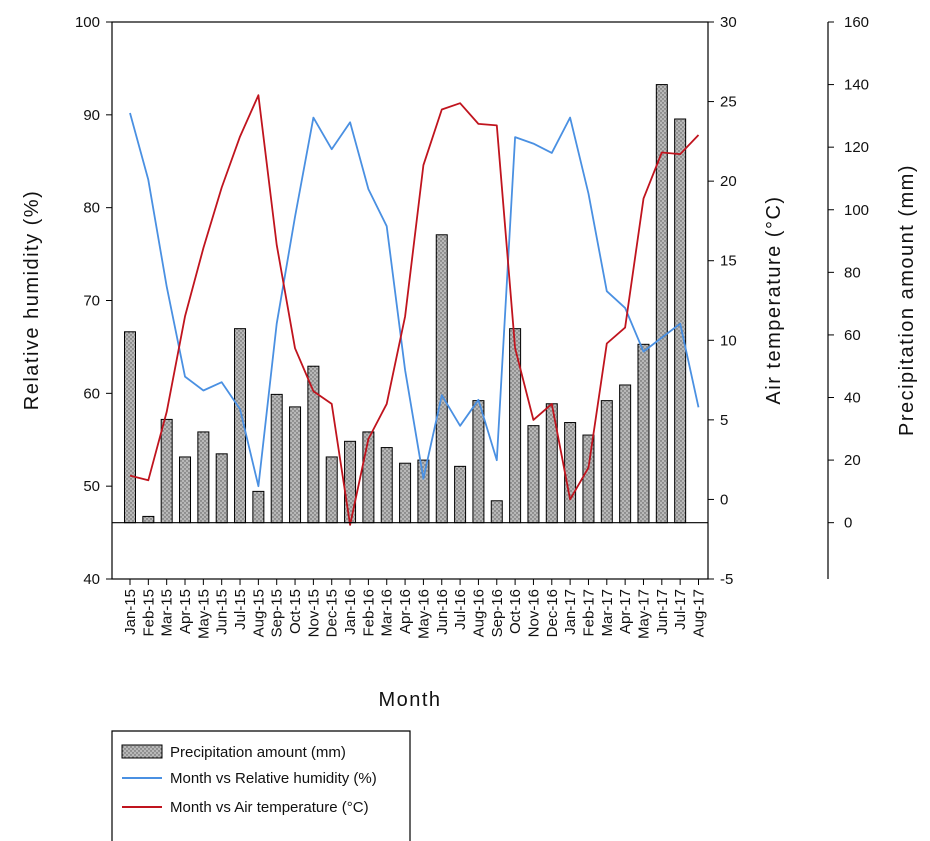  Describe the element at coordinates (515, 611) in the screenshot. I see `month-tick-label: Oct-16` at that location.